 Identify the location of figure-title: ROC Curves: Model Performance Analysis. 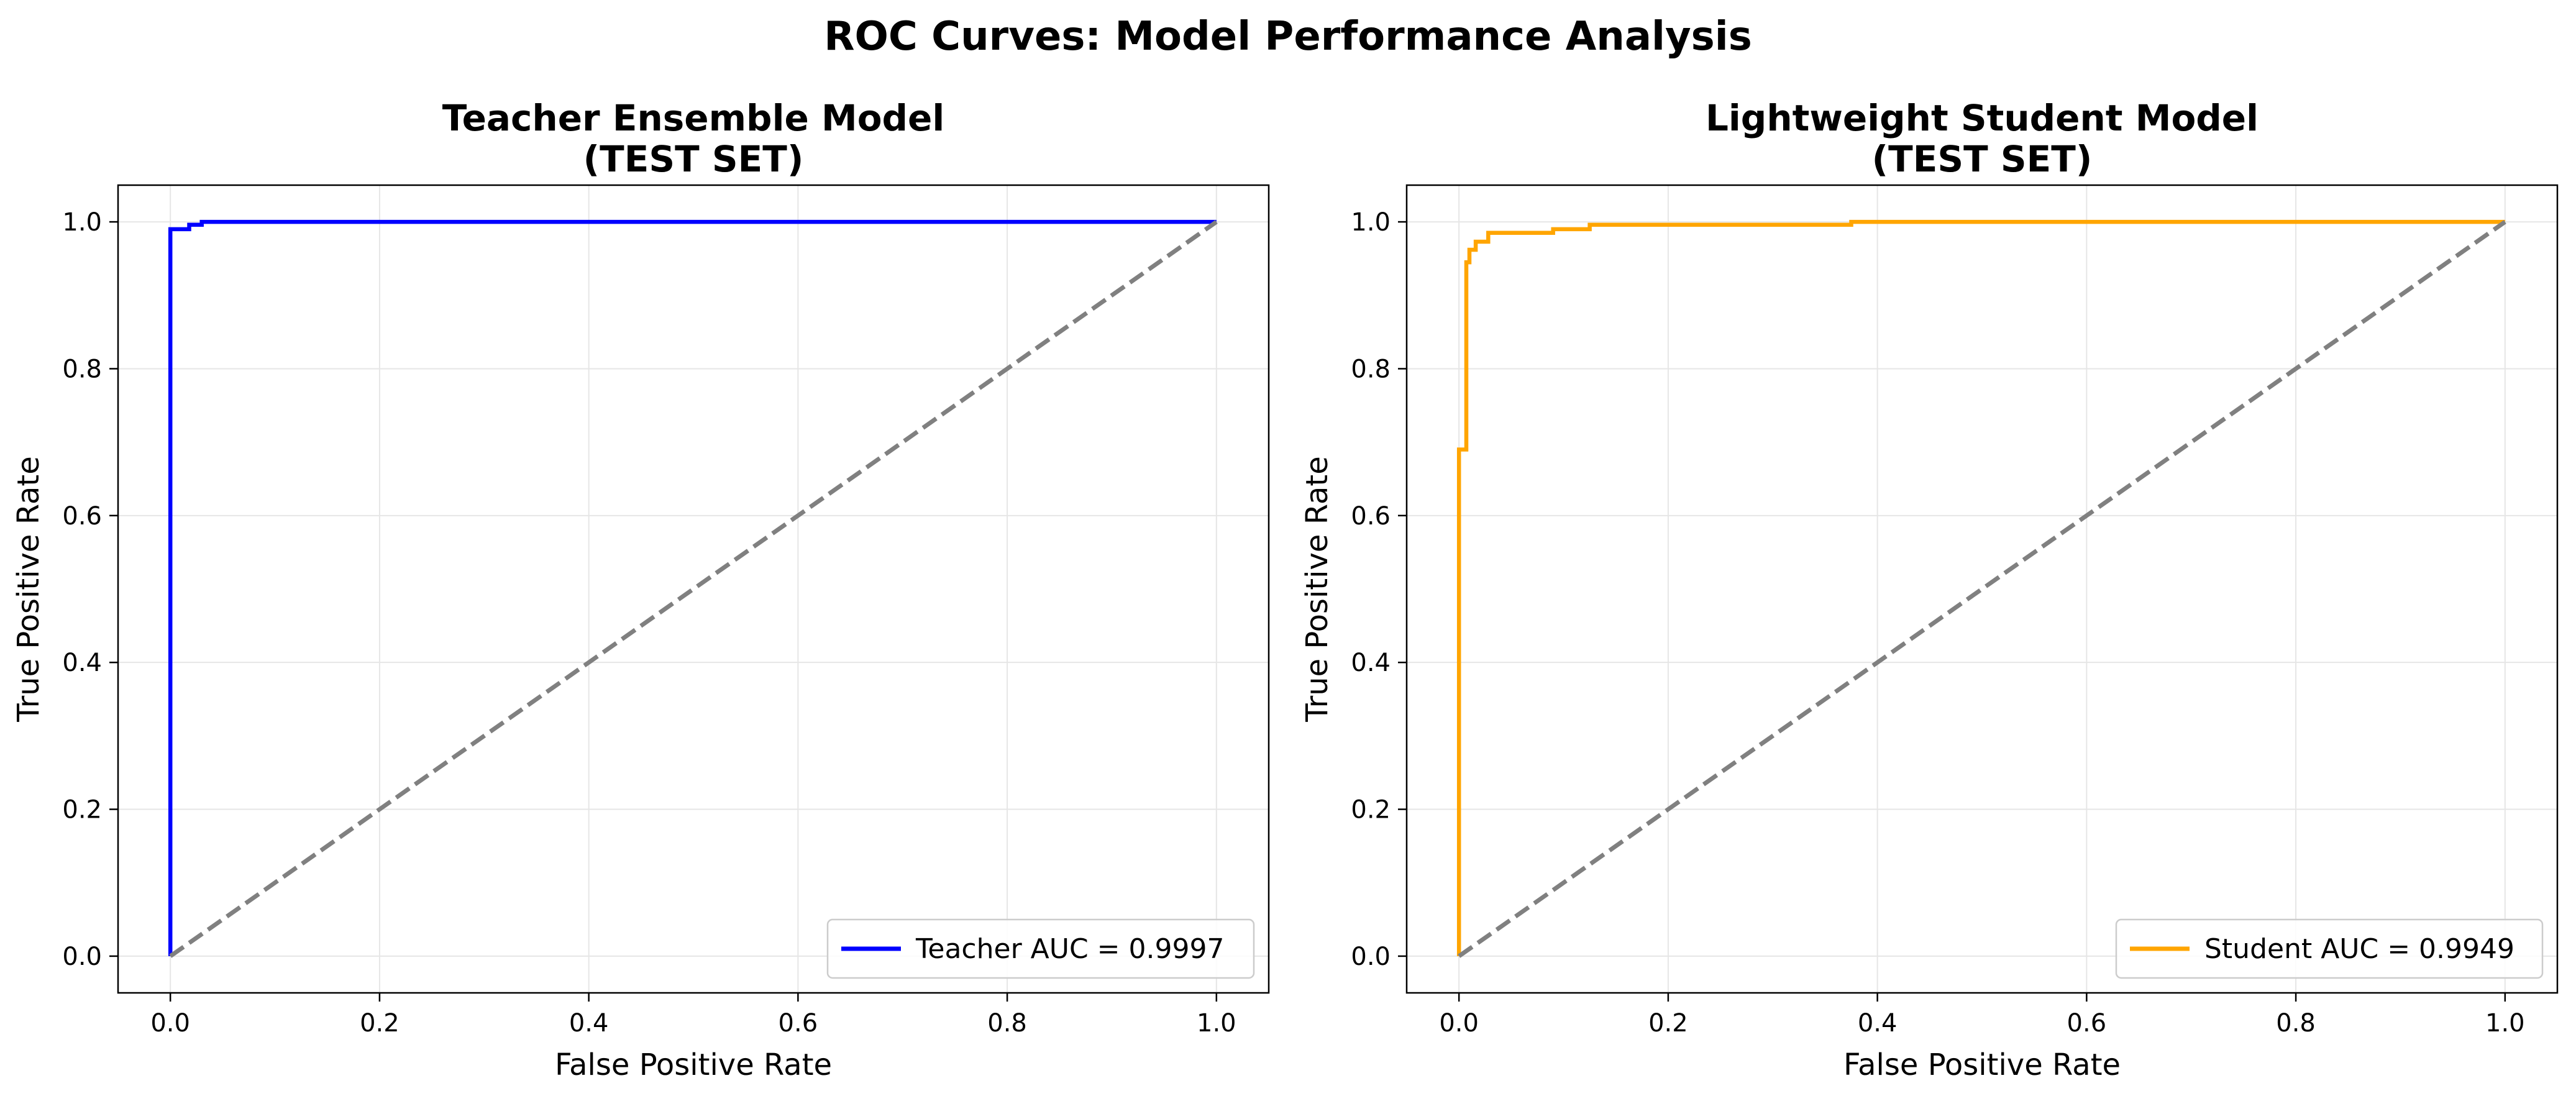
(1288, 37).